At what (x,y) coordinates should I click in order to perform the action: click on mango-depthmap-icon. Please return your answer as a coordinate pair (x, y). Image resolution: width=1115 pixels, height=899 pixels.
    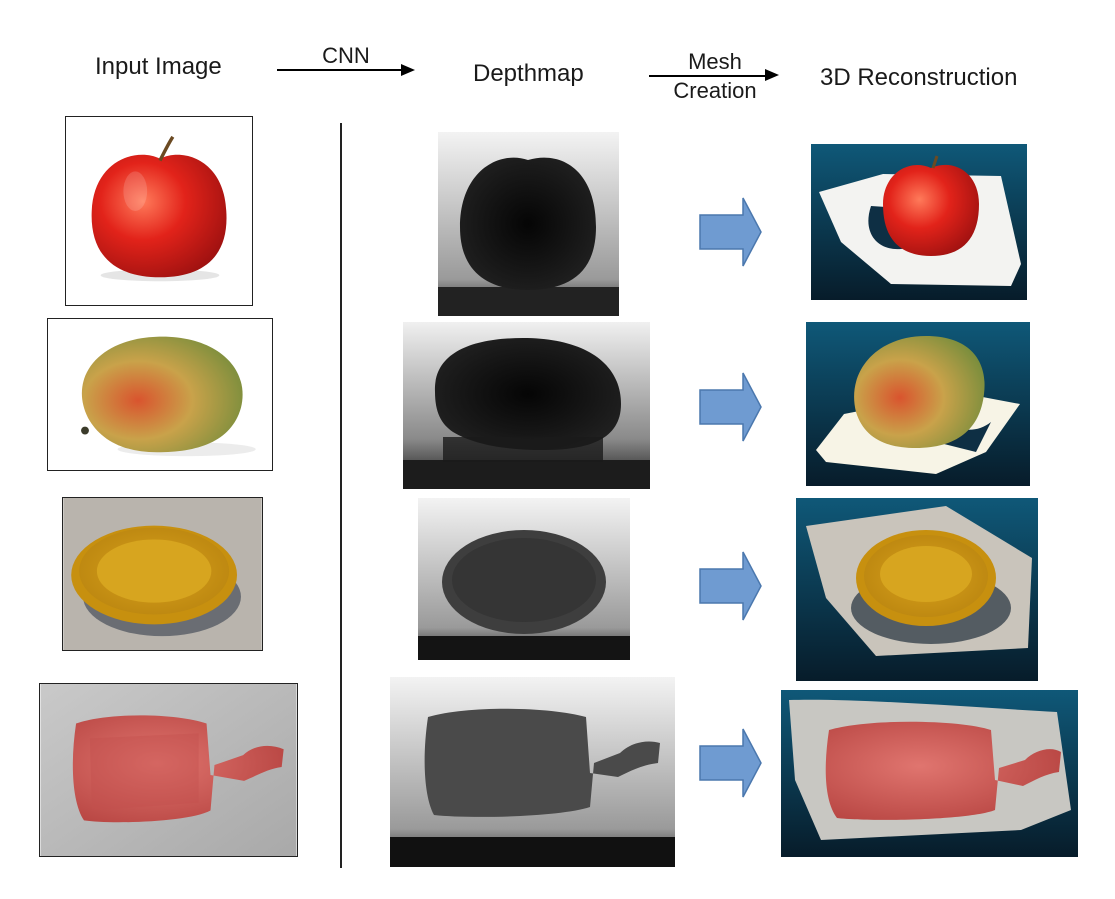
    Looking at the image, I should click on (526, 405).